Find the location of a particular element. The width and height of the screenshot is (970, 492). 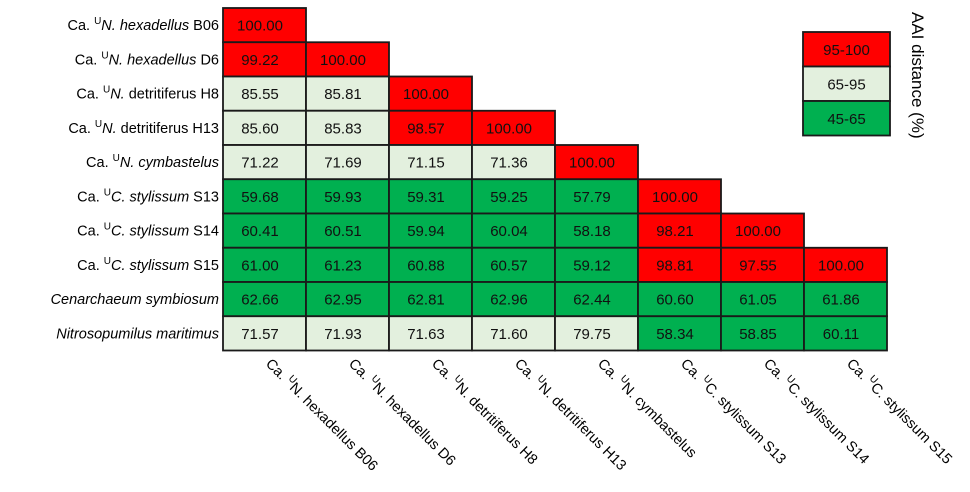

heatmap-cell-r5-c0 is located at coordinates (264, 196).